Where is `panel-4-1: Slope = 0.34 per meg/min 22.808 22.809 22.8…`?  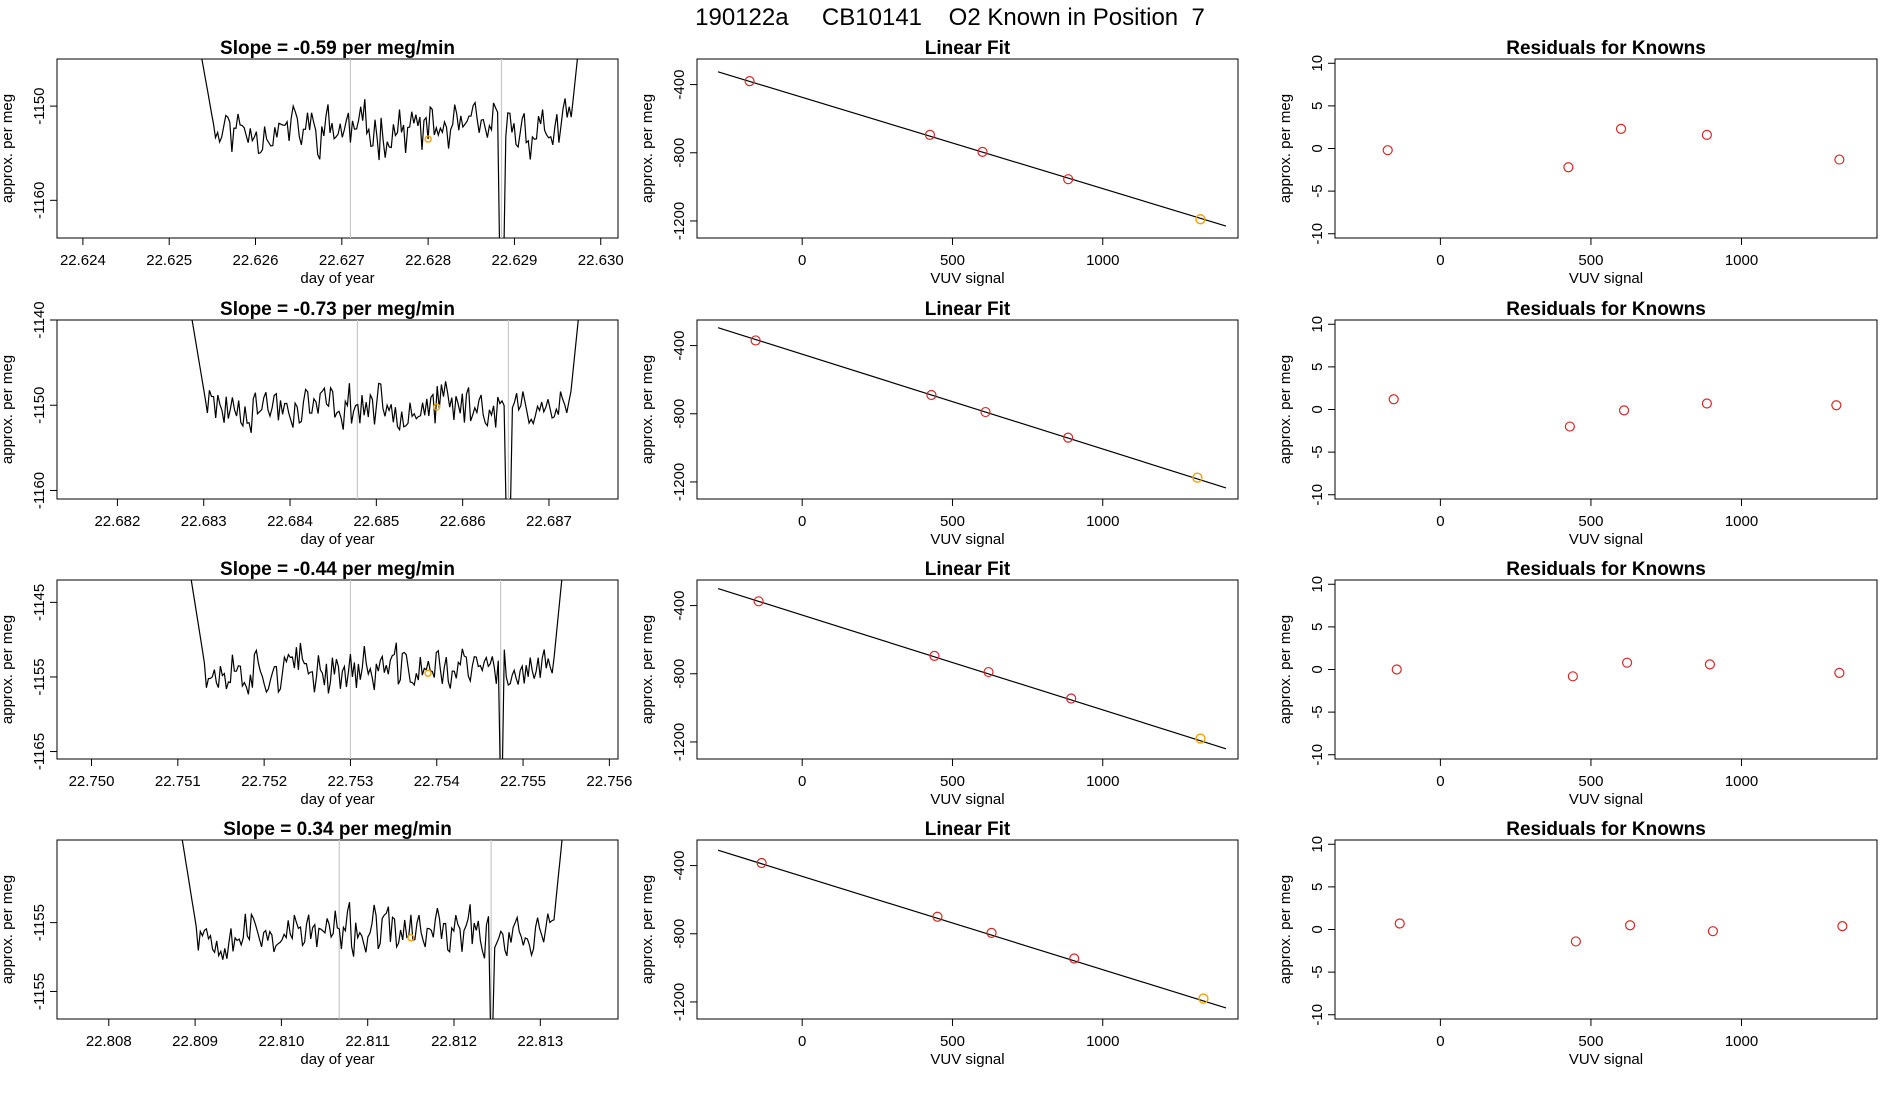 panel-4-1: Slope = 0.34 per meg/min 22.808 22.809 22.8… is located at coordinates (309, 943).